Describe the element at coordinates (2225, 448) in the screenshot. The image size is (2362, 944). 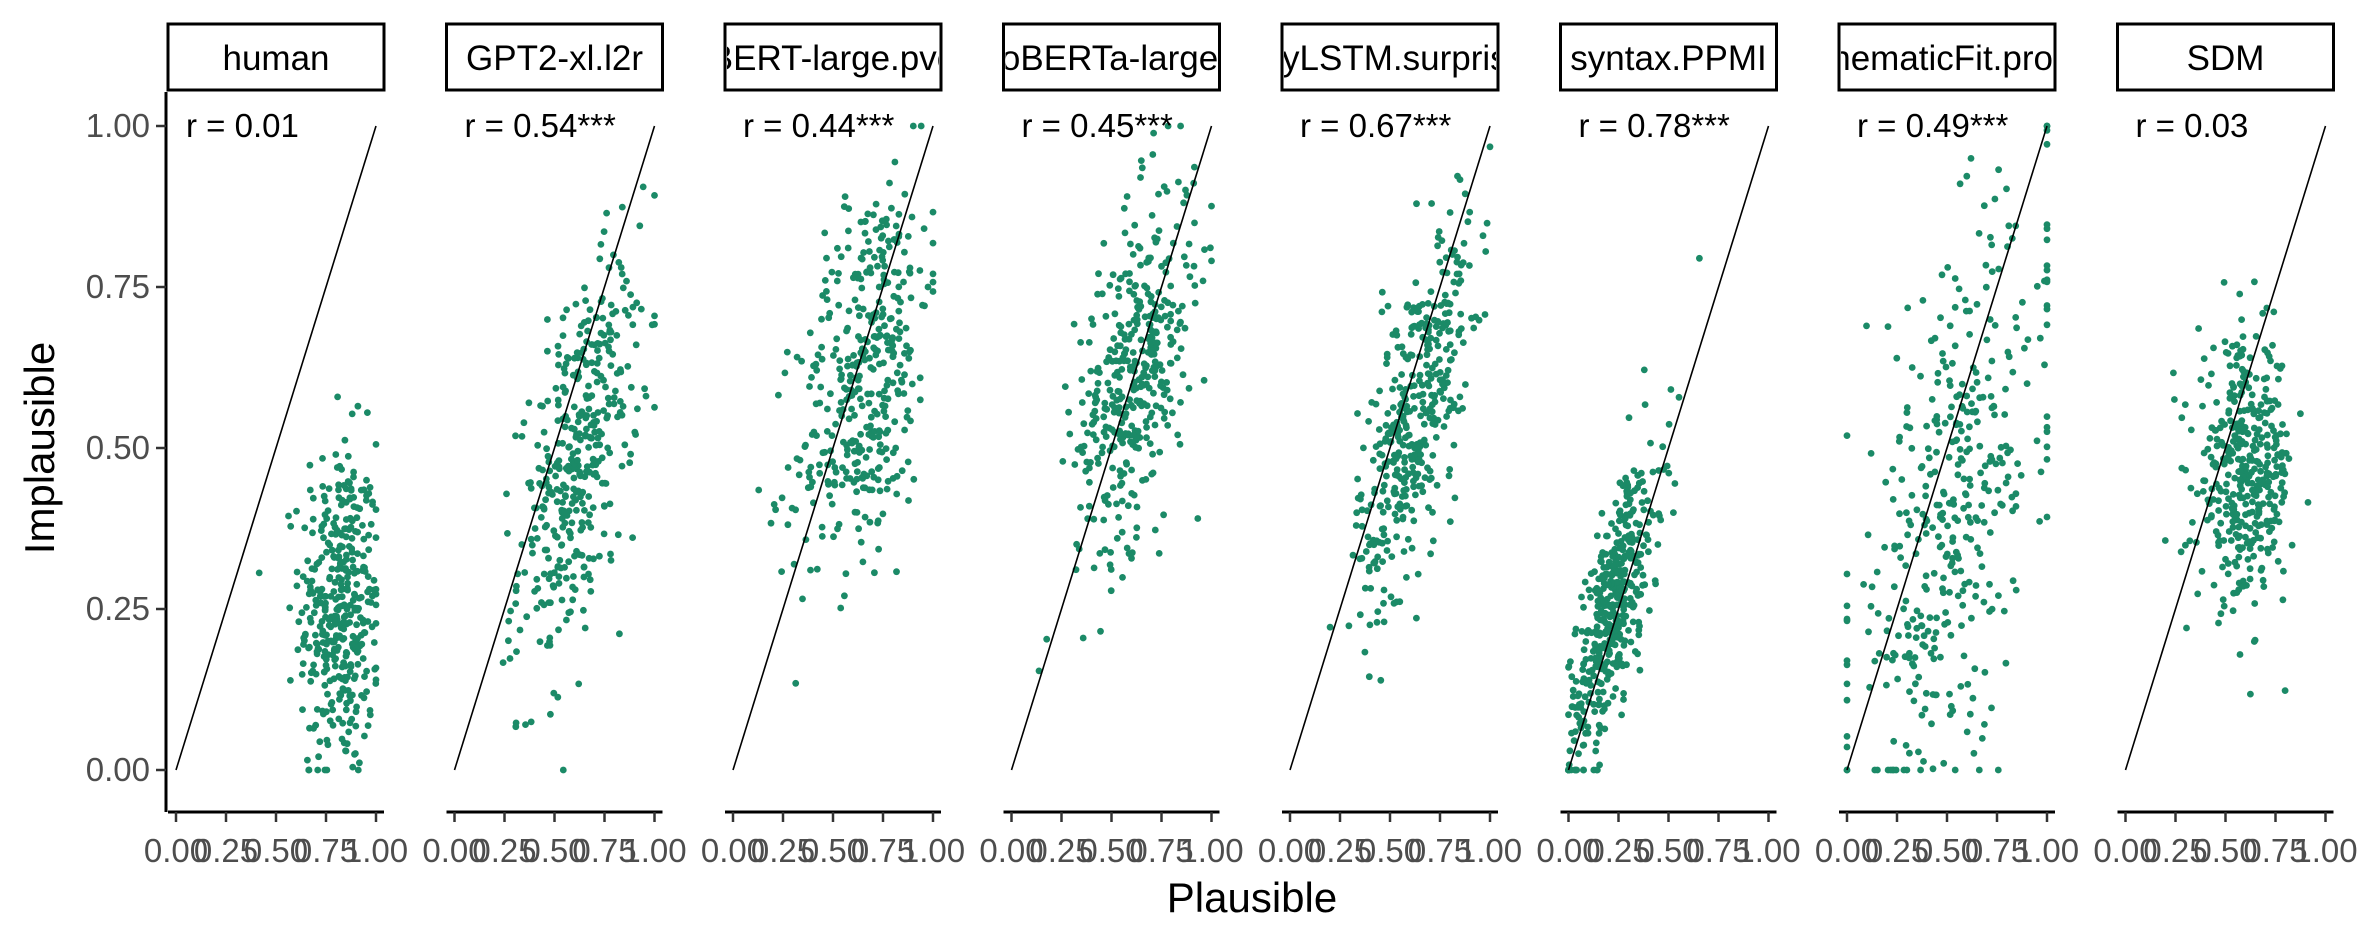
I see `identity-line` at that location.